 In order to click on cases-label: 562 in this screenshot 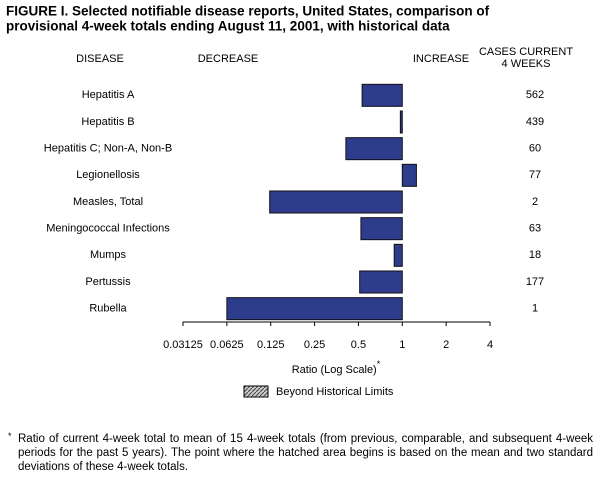, I will do `click(535, 95)`.